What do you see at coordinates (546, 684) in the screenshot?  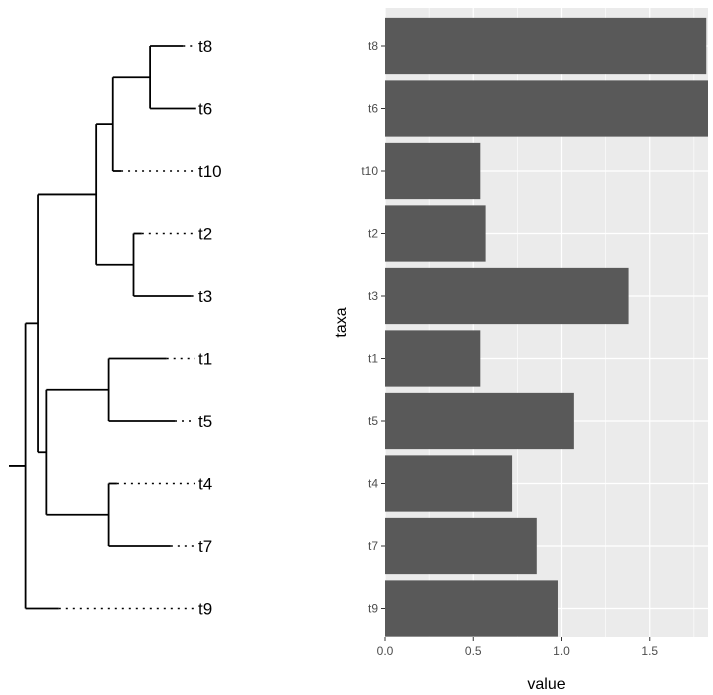 I see `x-axis-title: value` at bounding box center [546, 684].